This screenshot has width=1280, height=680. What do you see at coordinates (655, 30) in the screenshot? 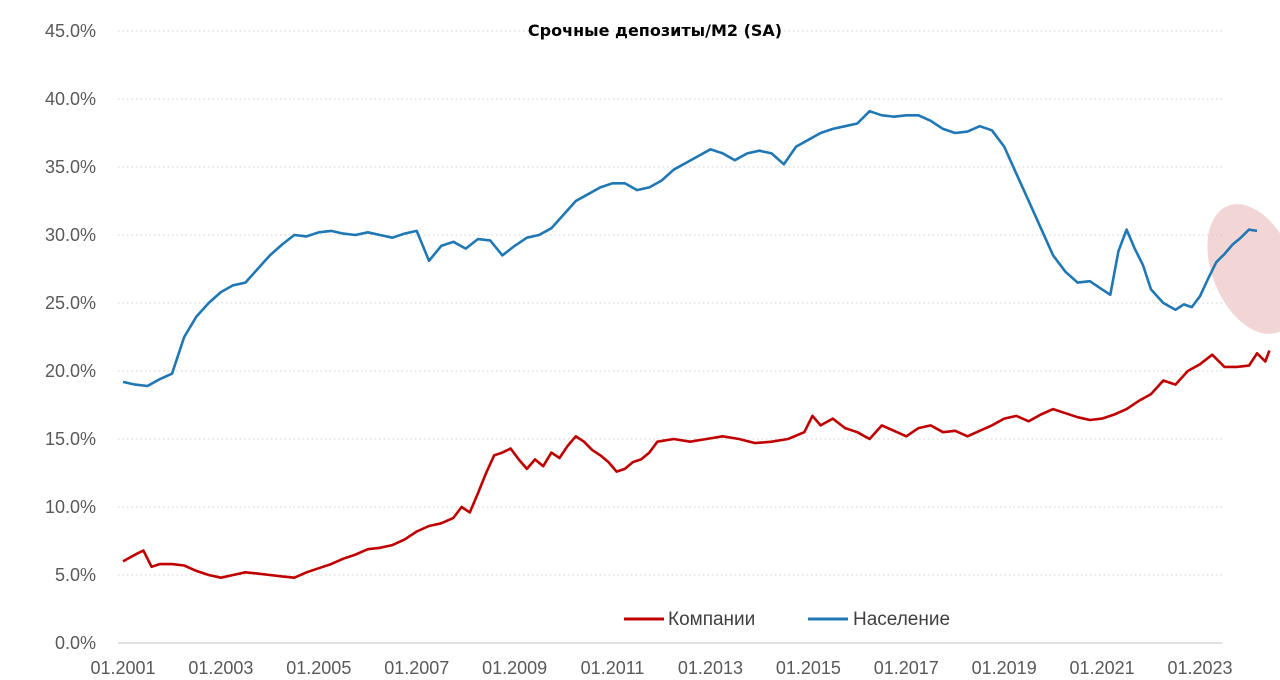
I see `chart-title: Срочные депозиты/M2 (SA)` at bounding box center [655, 30].